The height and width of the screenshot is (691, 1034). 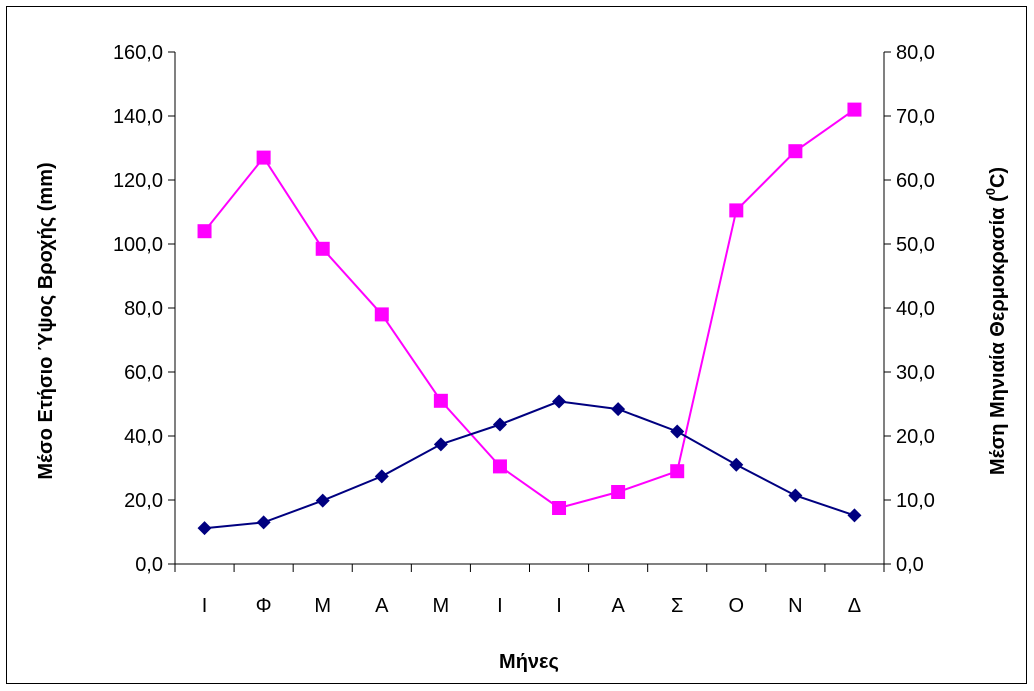 I want to click on left-tick-label: 120,0, so click(x=138, y=181).